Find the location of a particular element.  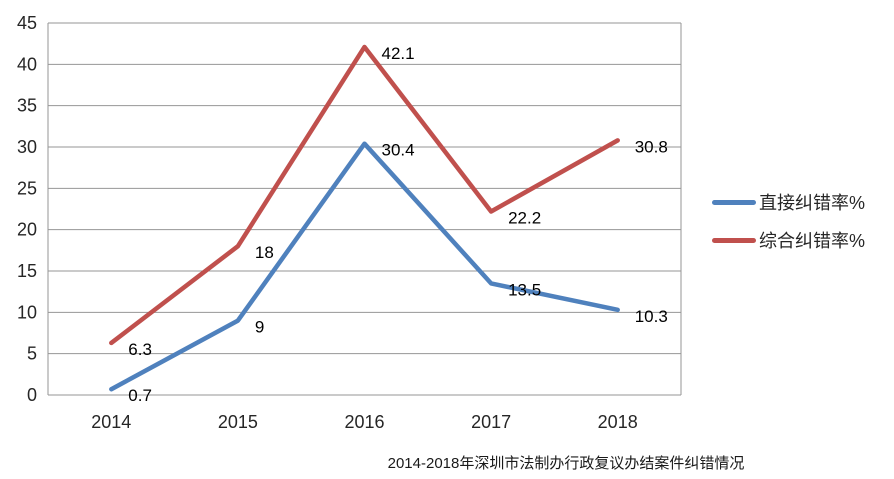

y-tick-label: 15 is located at coordinates (27, 271).